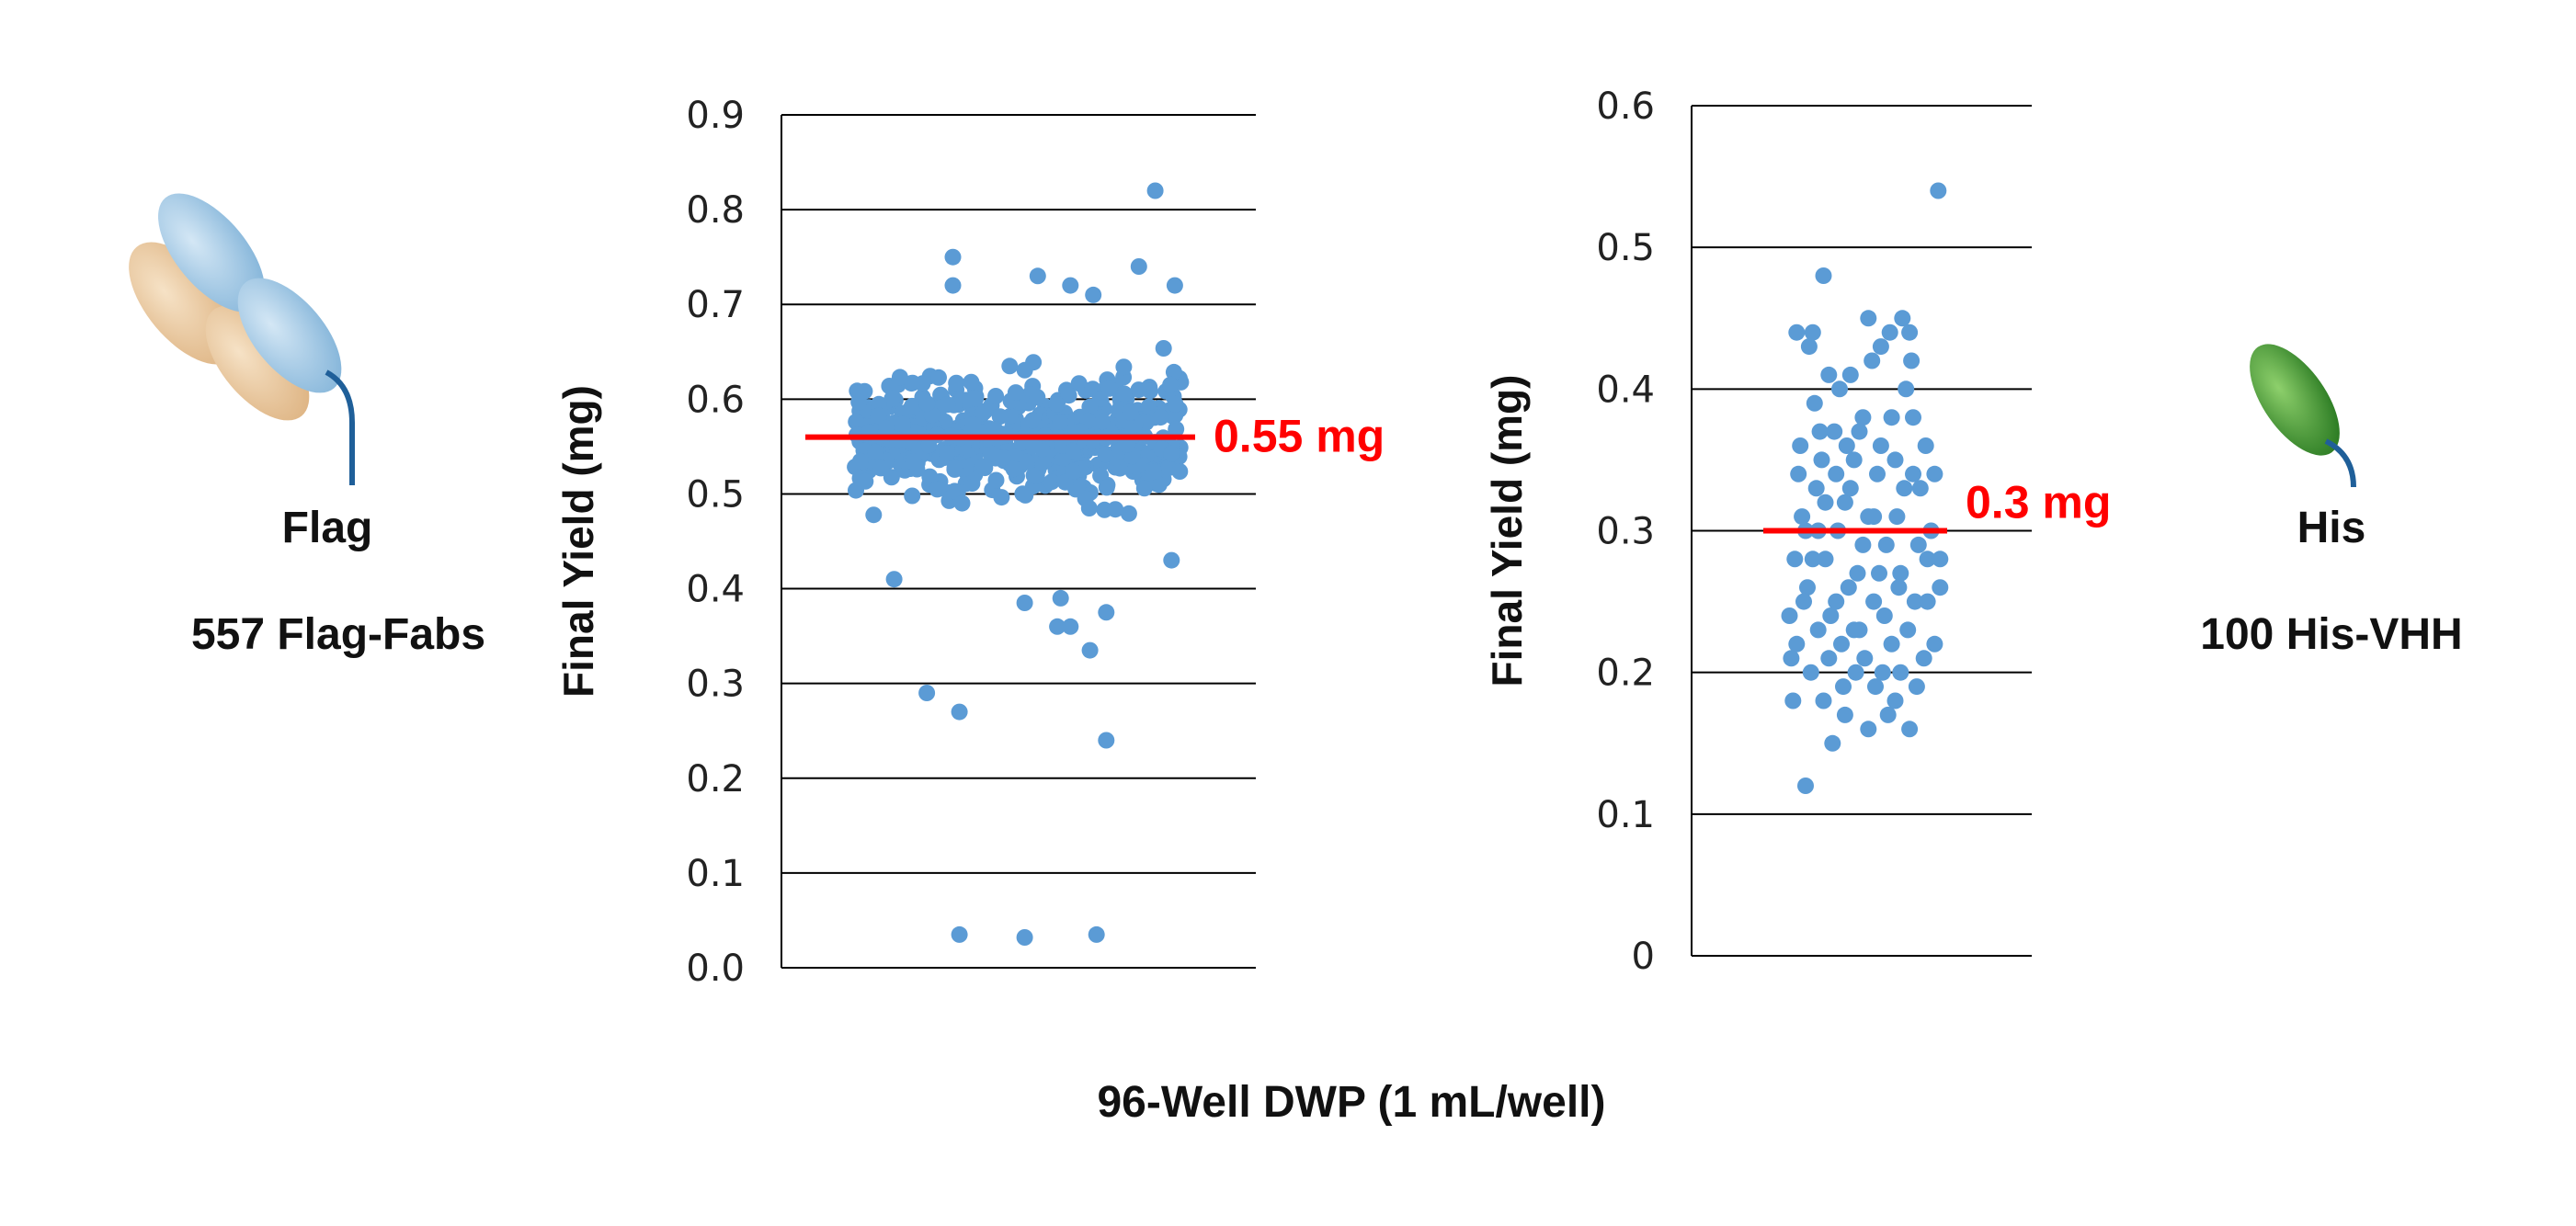  I want to click on x-axis-label: 96-Well DWP (1 mL/well), so click(1351, 1103).